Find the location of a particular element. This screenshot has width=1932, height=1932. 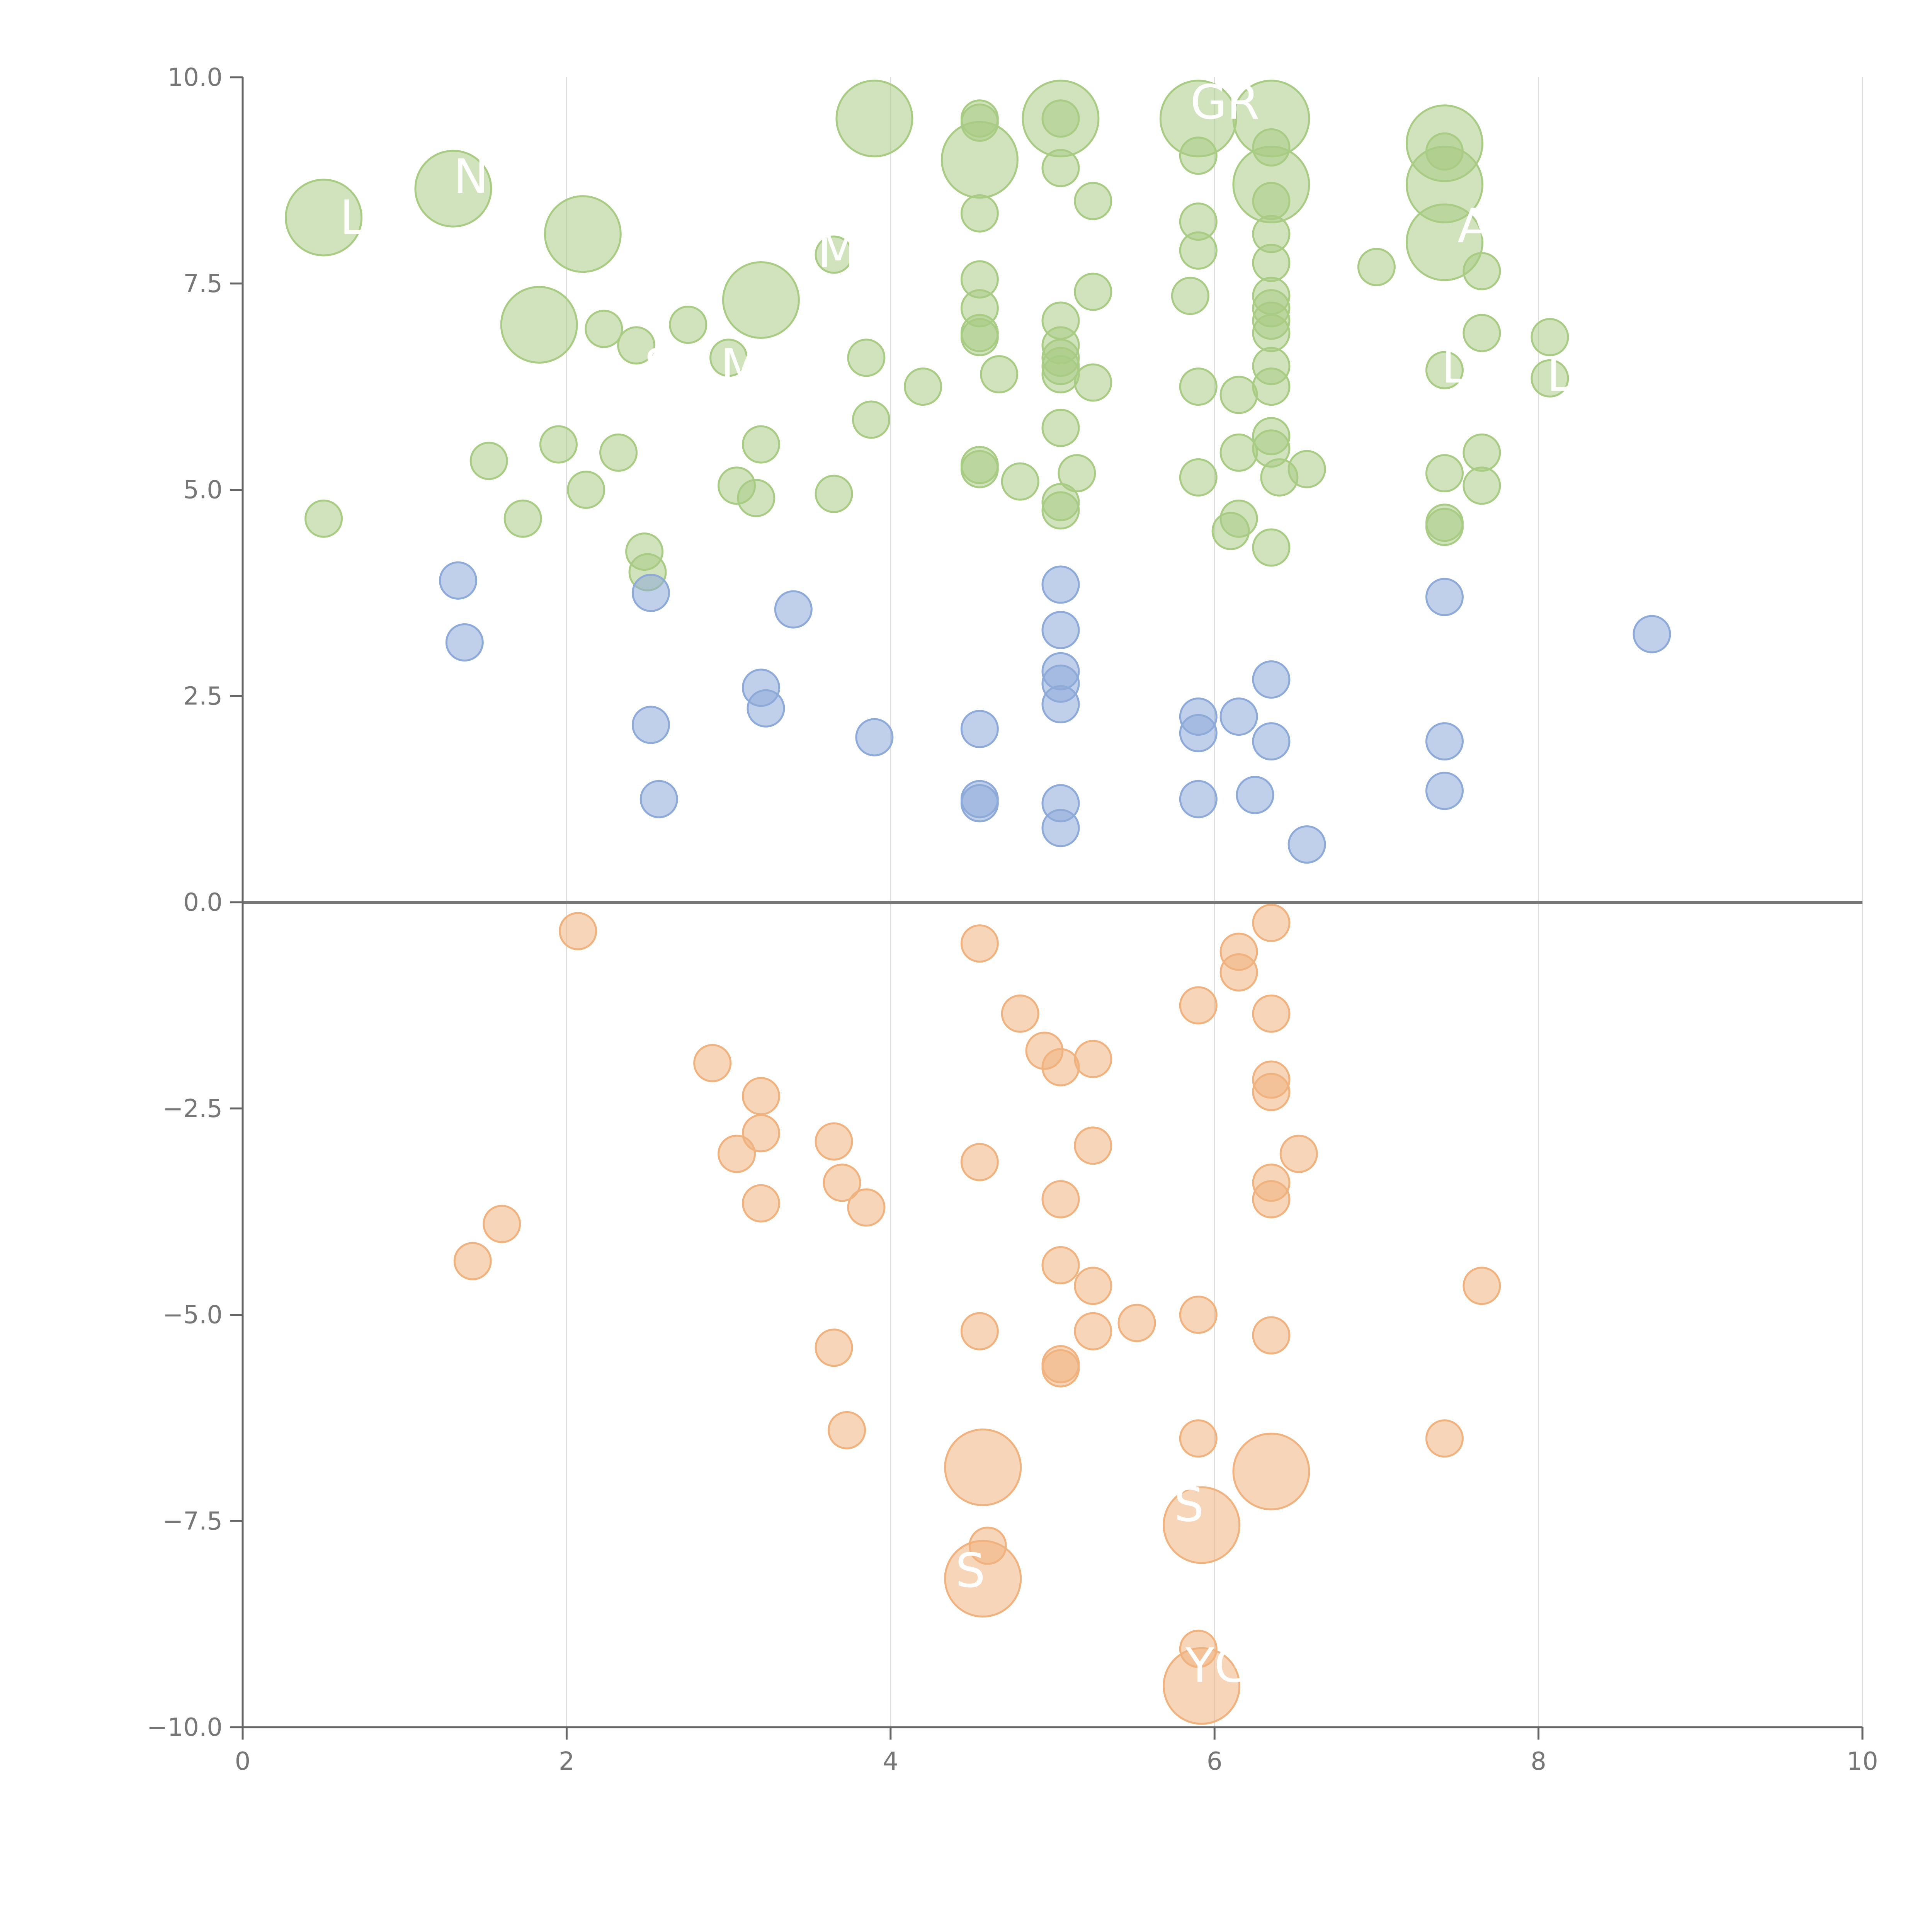

bubble-label: GR is located at coordinates (1225, 103).